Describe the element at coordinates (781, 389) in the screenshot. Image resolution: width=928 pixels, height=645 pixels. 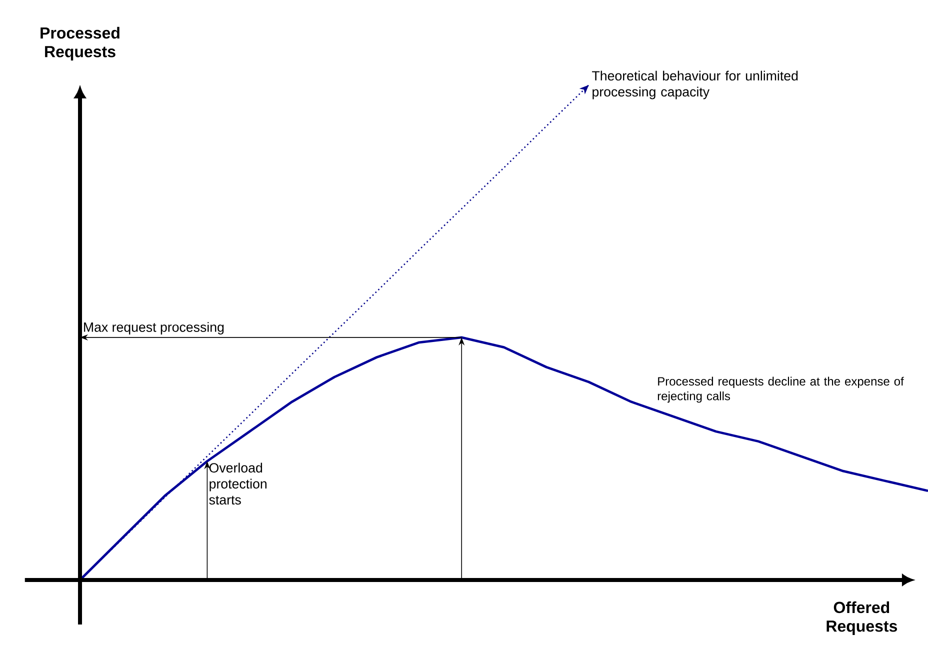
I see `annotation: Processed requests decline at the expense of rejecting calls` at that location.